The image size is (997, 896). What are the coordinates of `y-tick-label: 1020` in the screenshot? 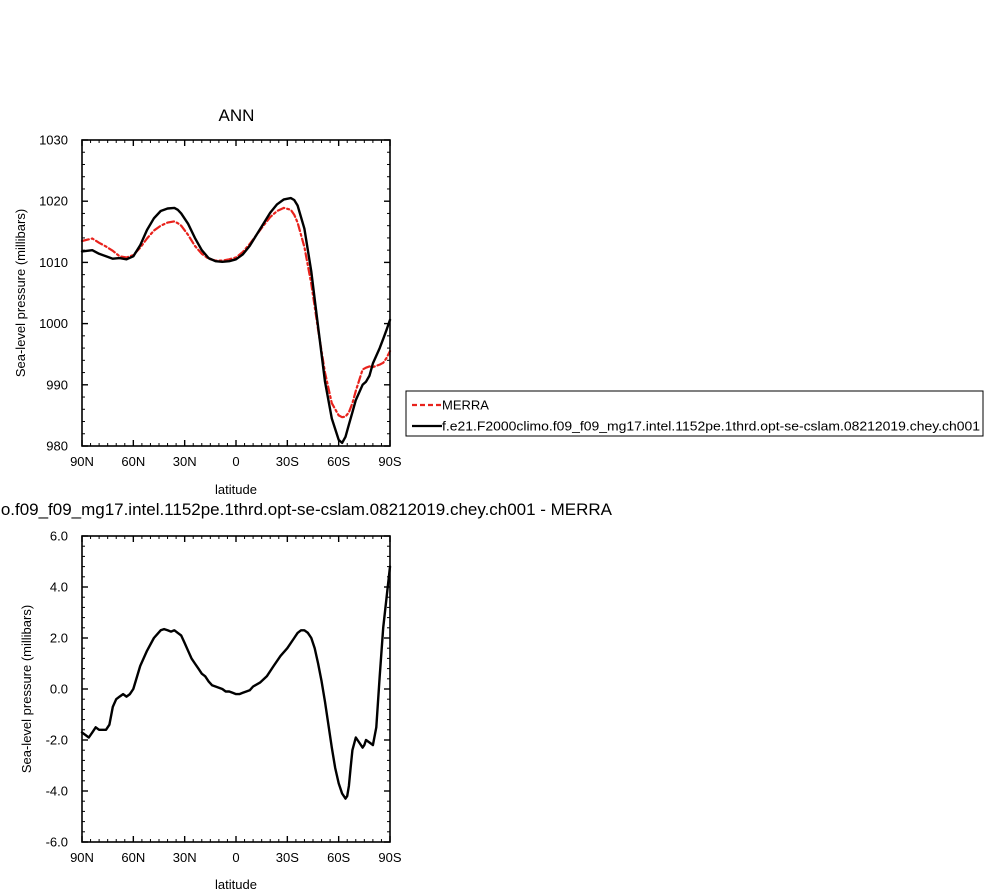 It's located at (53, 201).